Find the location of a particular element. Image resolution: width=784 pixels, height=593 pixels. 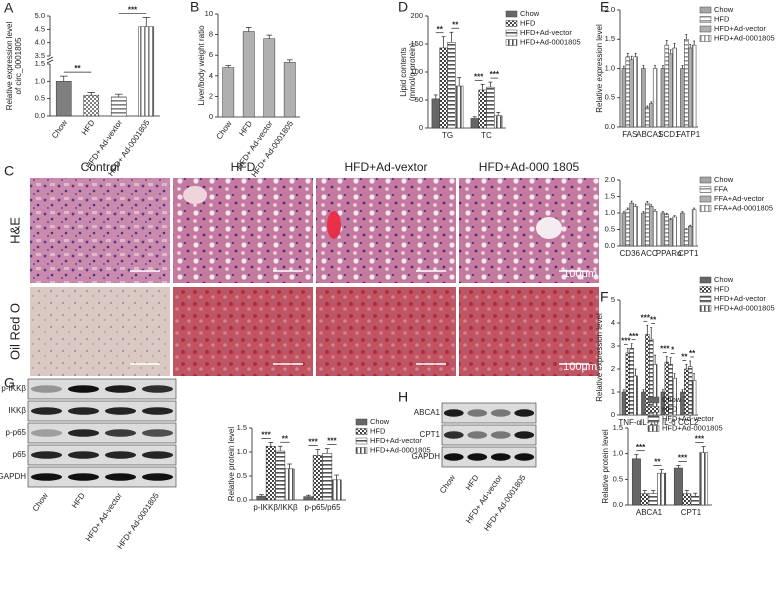

x-tick-label: HFD is located at coordinates (88, 127).